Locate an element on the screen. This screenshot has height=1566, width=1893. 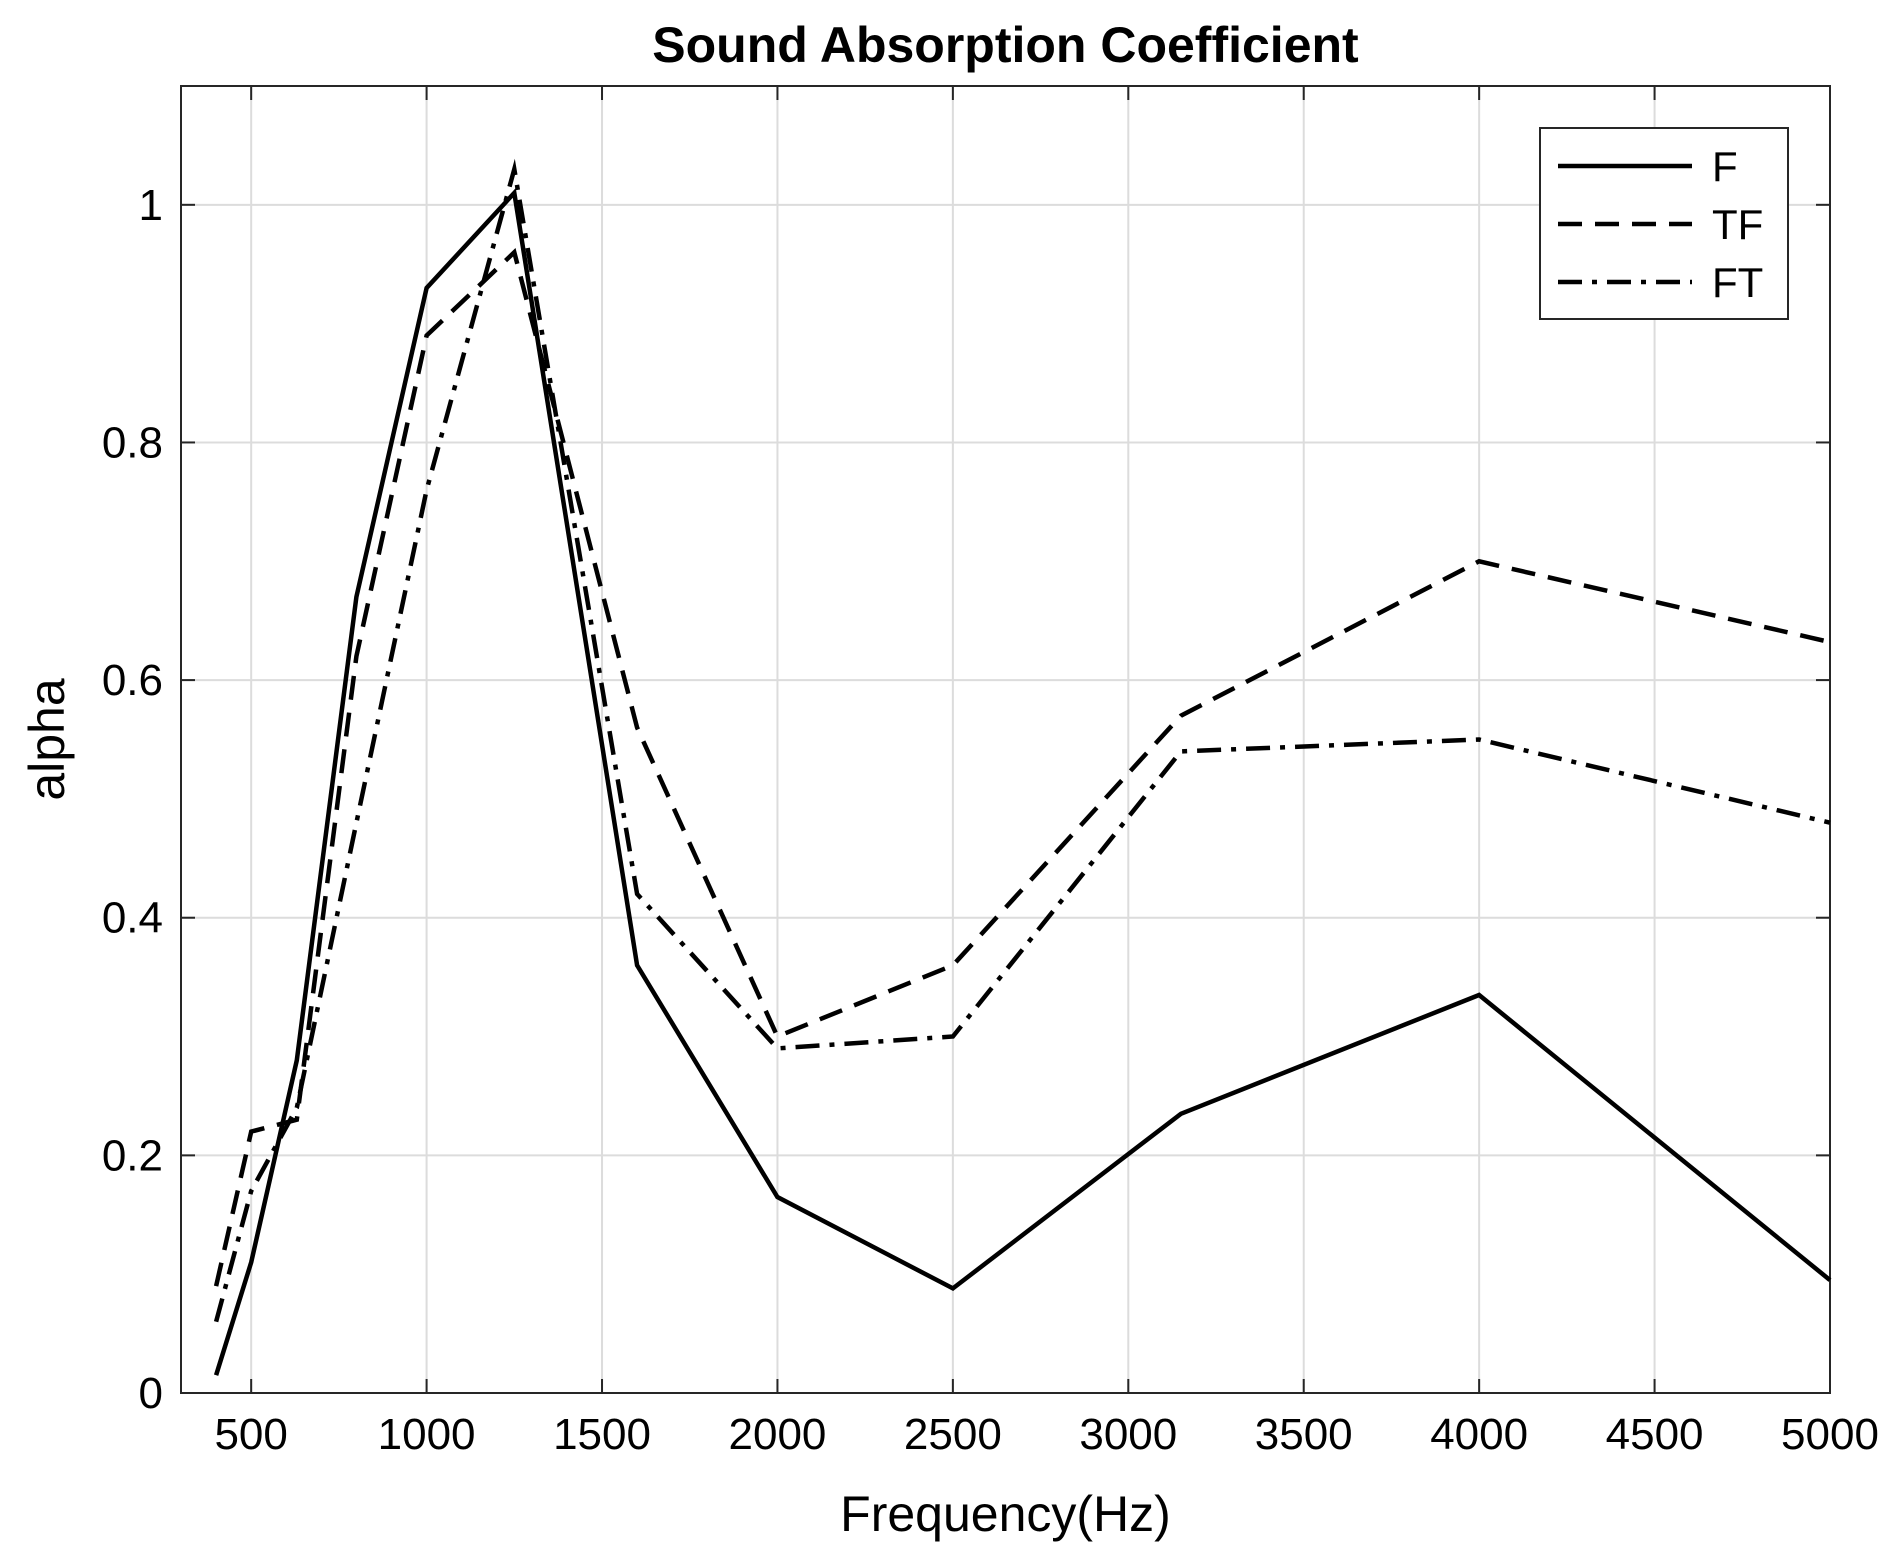
y-tick-label: 0.8 is located at coordinates (132, 442).